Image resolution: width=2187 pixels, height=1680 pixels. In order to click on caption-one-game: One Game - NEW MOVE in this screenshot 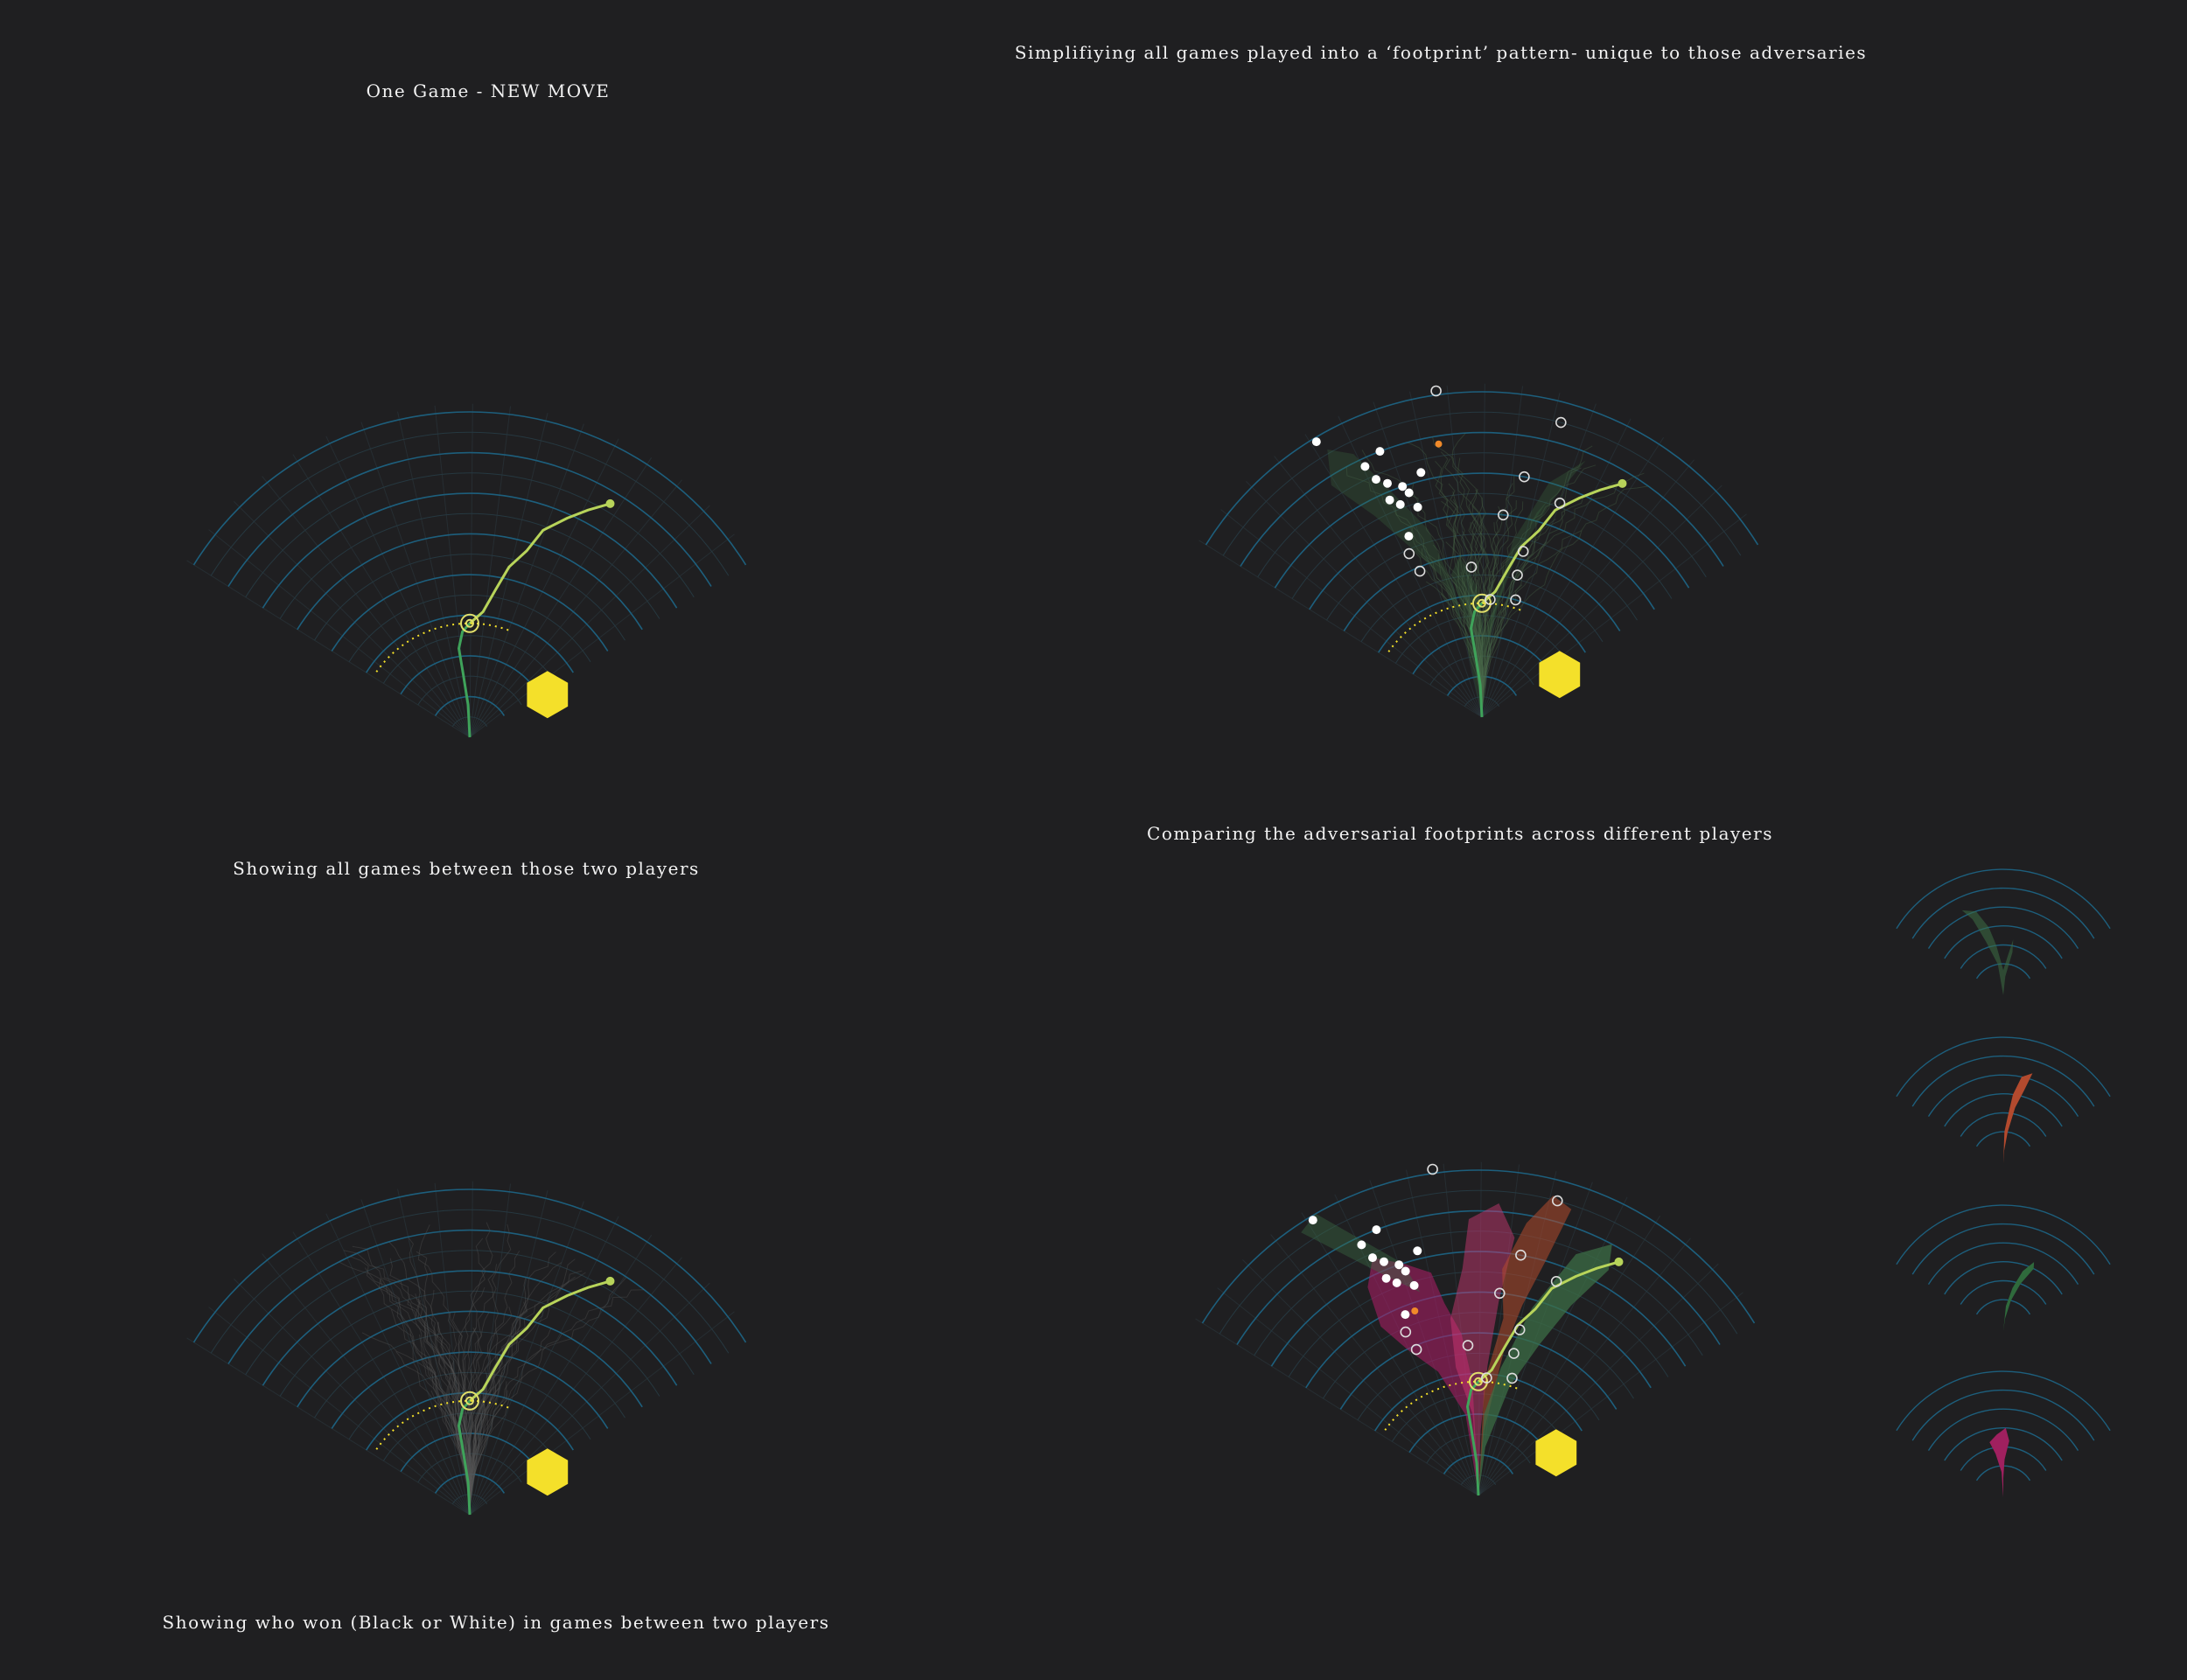, I will do `click(489, 90)`.